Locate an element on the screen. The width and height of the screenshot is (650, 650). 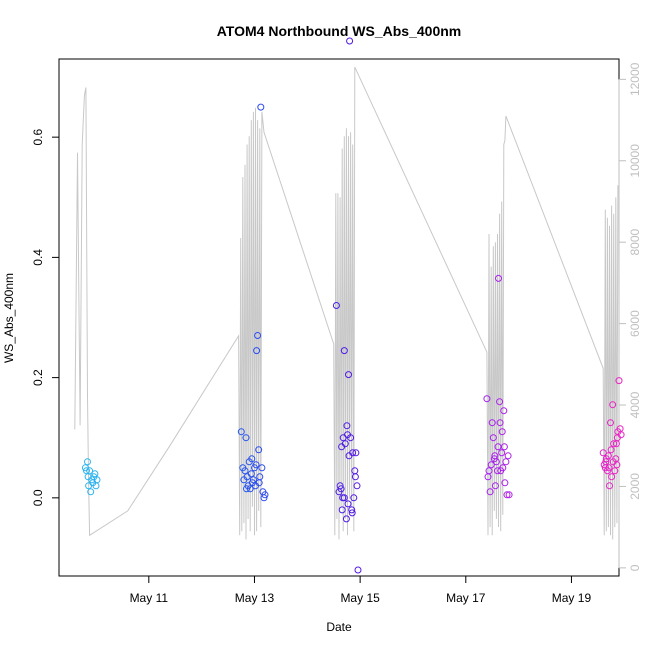
y2-tick-label: 0 is located at coordinates (635, 567).